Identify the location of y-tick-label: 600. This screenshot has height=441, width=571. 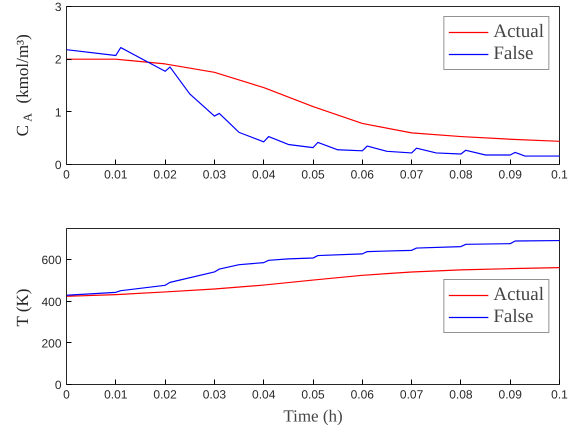
(51, 260).